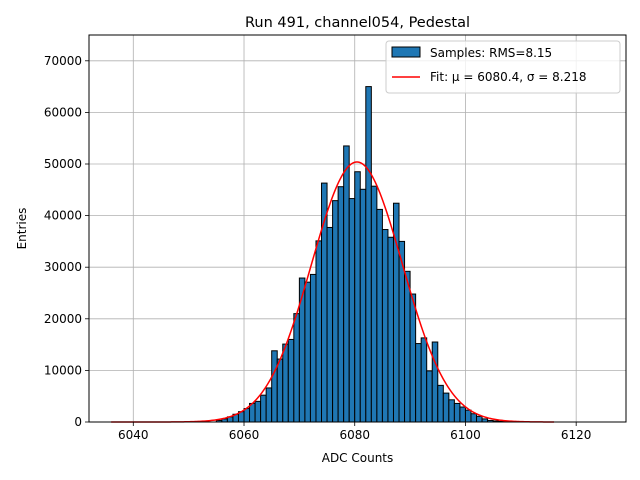  Describe the element at coordinates (406, 52) in the screenshot. I see `legend-swatch-samples` at that location.